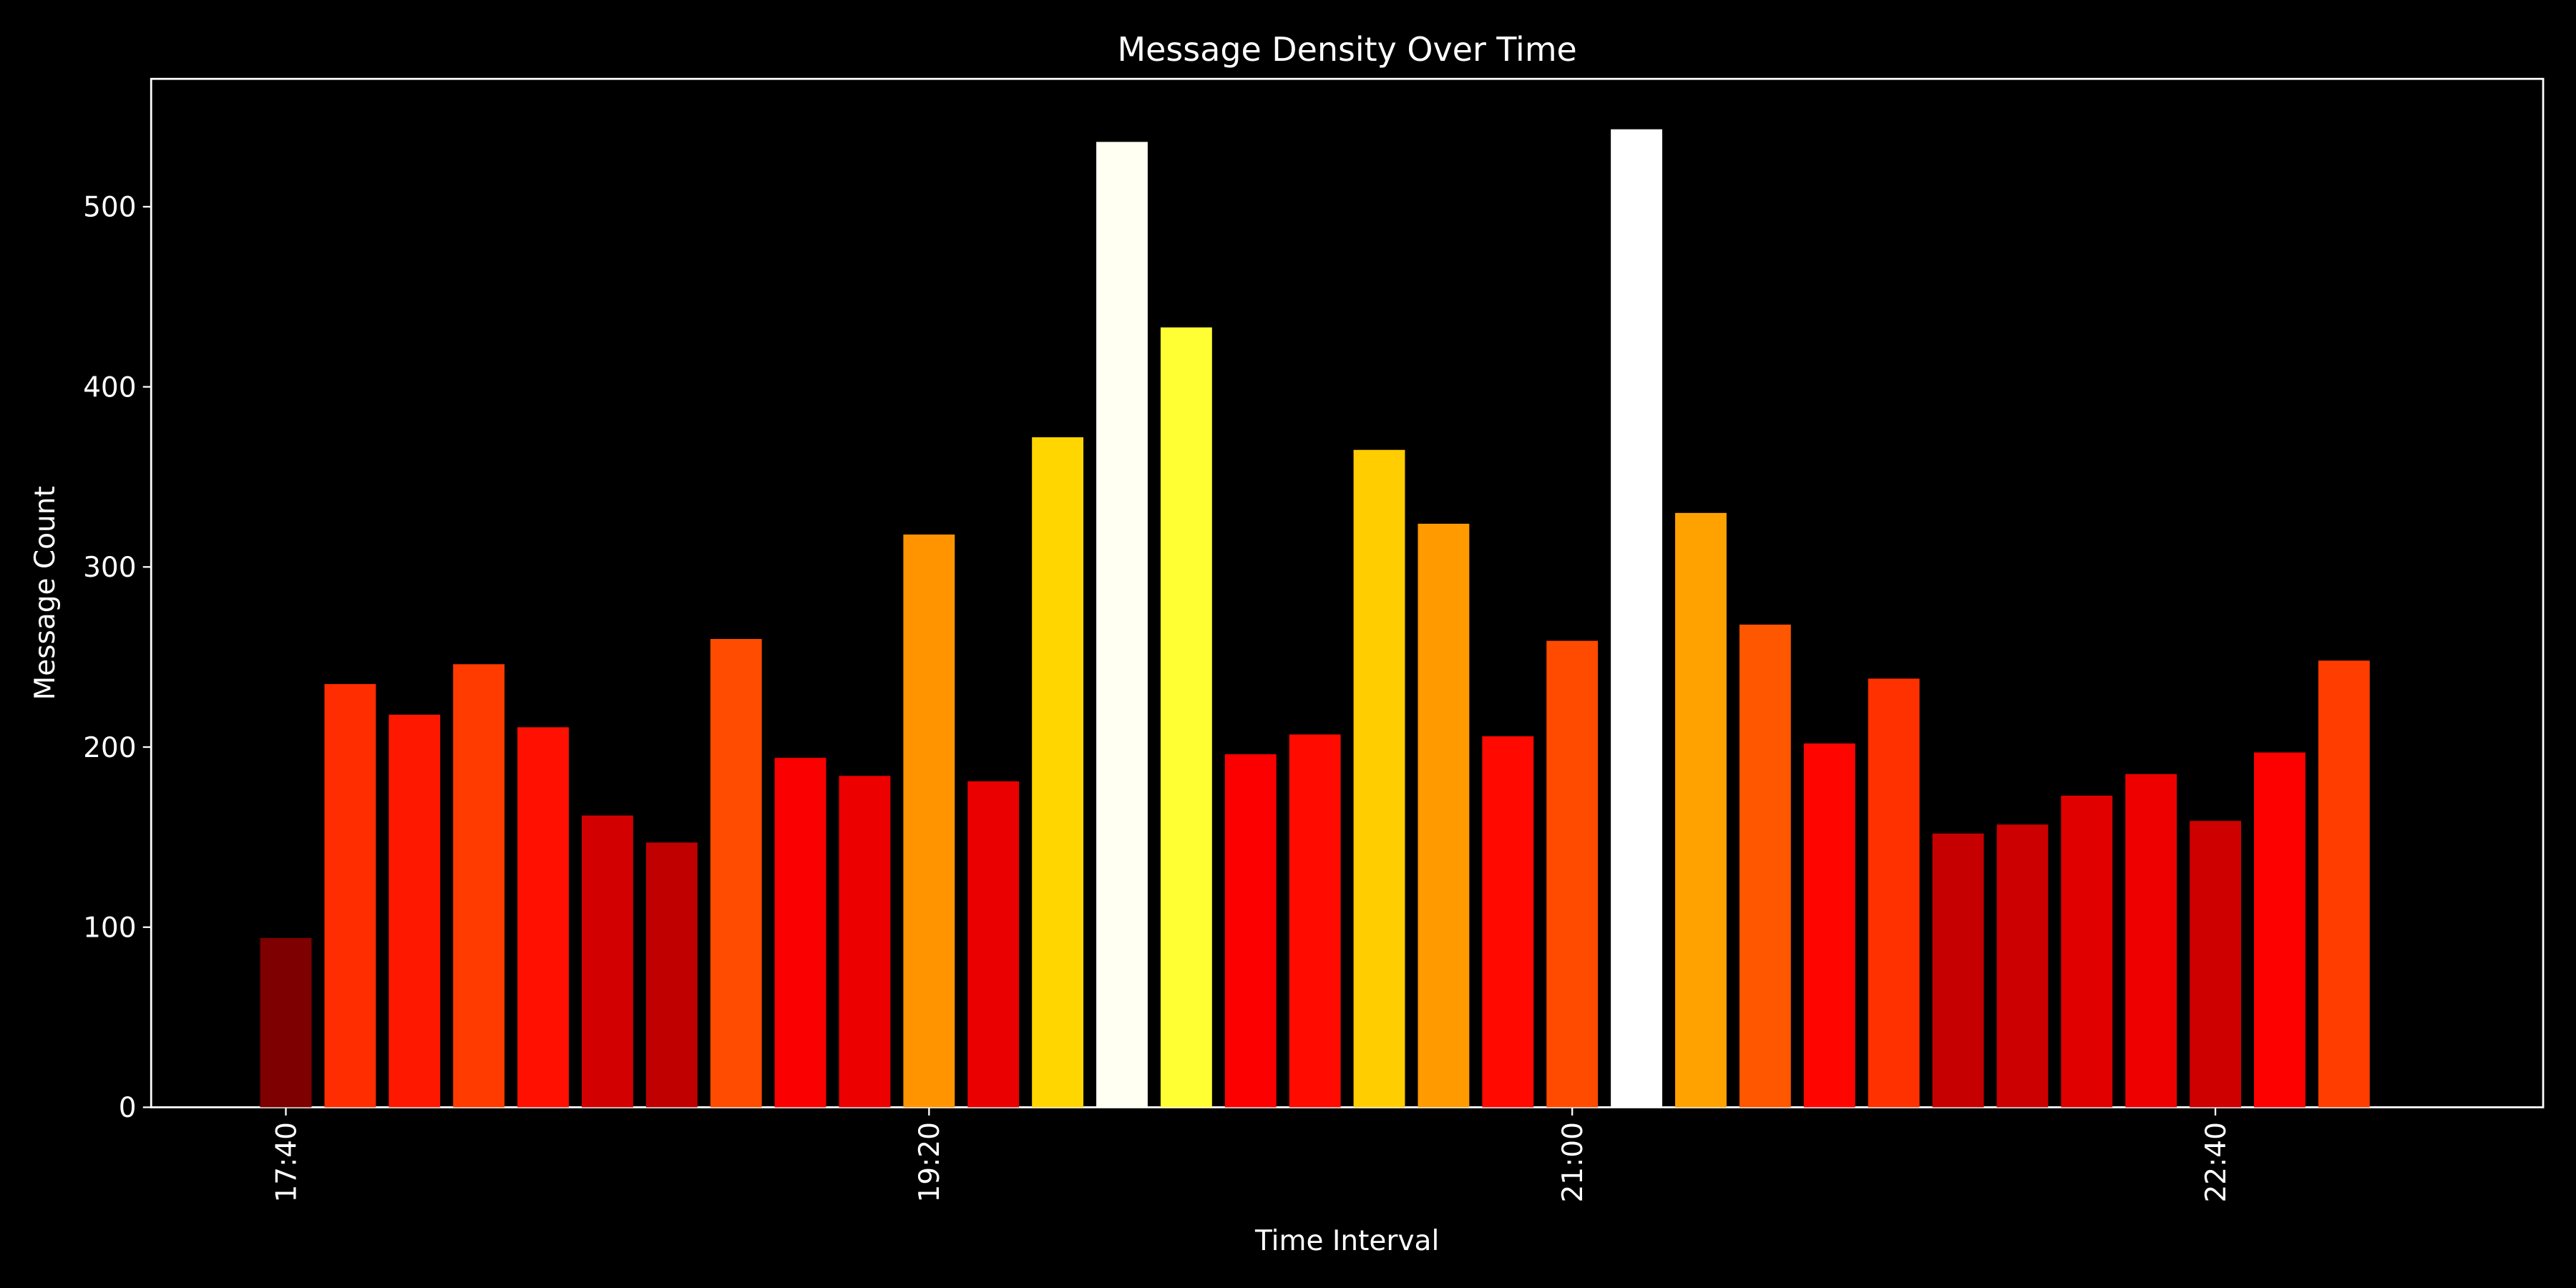  What do you see at coordinates (930, 1162) in the screenshot?
I see `x-tick-label: 19:20` at bounding box center [930, 1162].